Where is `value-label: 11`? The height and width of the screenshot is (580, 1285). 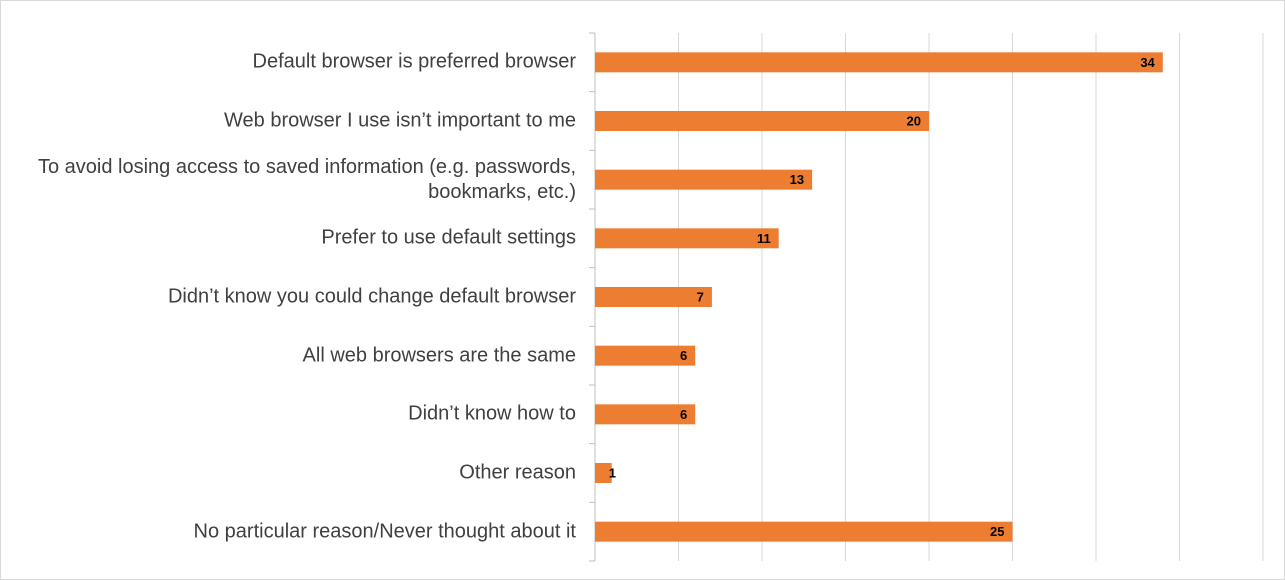
value-label: 11 is located at coordinates (764, 238).